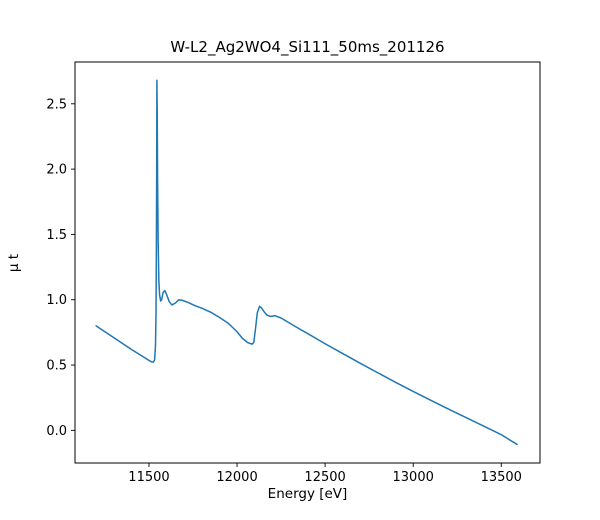 This screenshot has height=520, width=600. What do you see at coordinates (56, 300) in the screenshot?
I see `y-tick-label: 1.0` at bounding box center [56, 300].